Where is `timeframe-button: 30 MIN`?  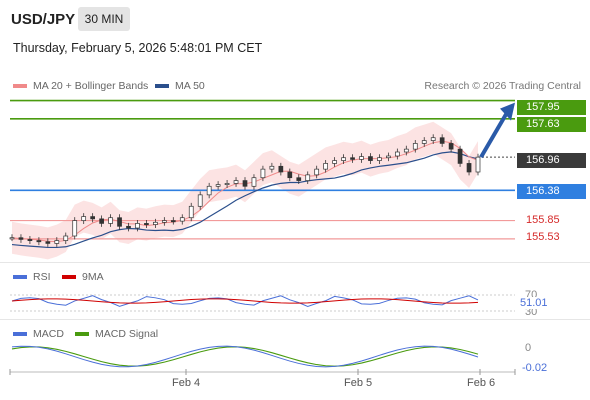 timeframe-button: 30 MIN is located at coordinates (104, 19).